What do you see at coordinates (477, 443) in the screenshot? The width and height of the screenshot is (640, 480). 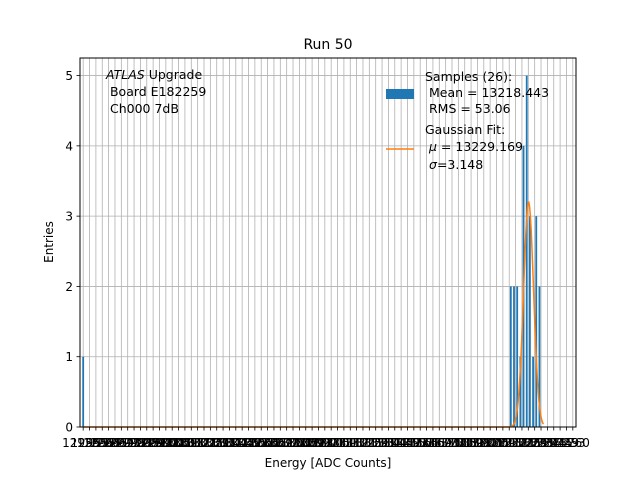 I see `x-tick-label: 13197` at bounding box center [477, 443].